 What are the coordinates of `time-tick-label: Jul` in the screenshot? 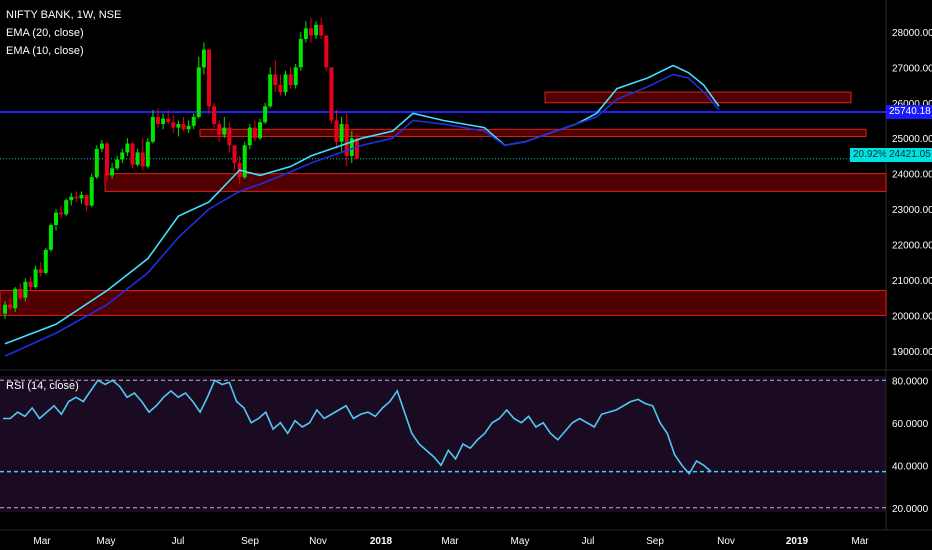 It's located at (178, 541).